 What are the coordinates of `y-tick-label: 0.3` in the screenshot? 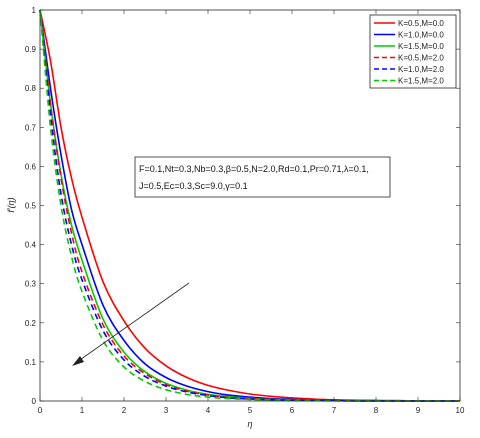 It's located at (31, 284).